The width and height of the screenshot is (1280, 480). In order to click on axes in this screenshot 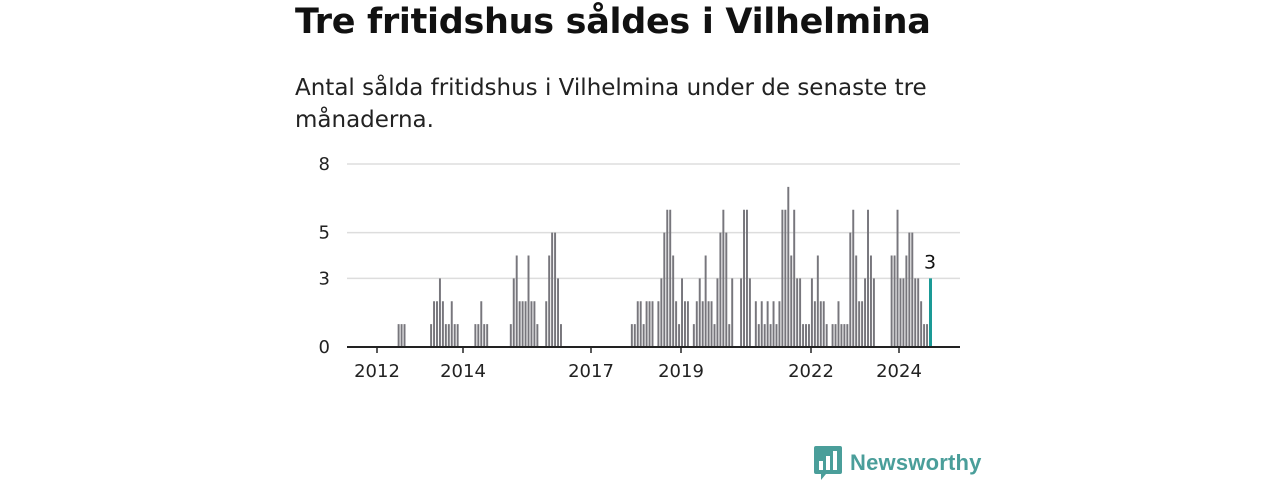, I will do `click(653, 349)`.